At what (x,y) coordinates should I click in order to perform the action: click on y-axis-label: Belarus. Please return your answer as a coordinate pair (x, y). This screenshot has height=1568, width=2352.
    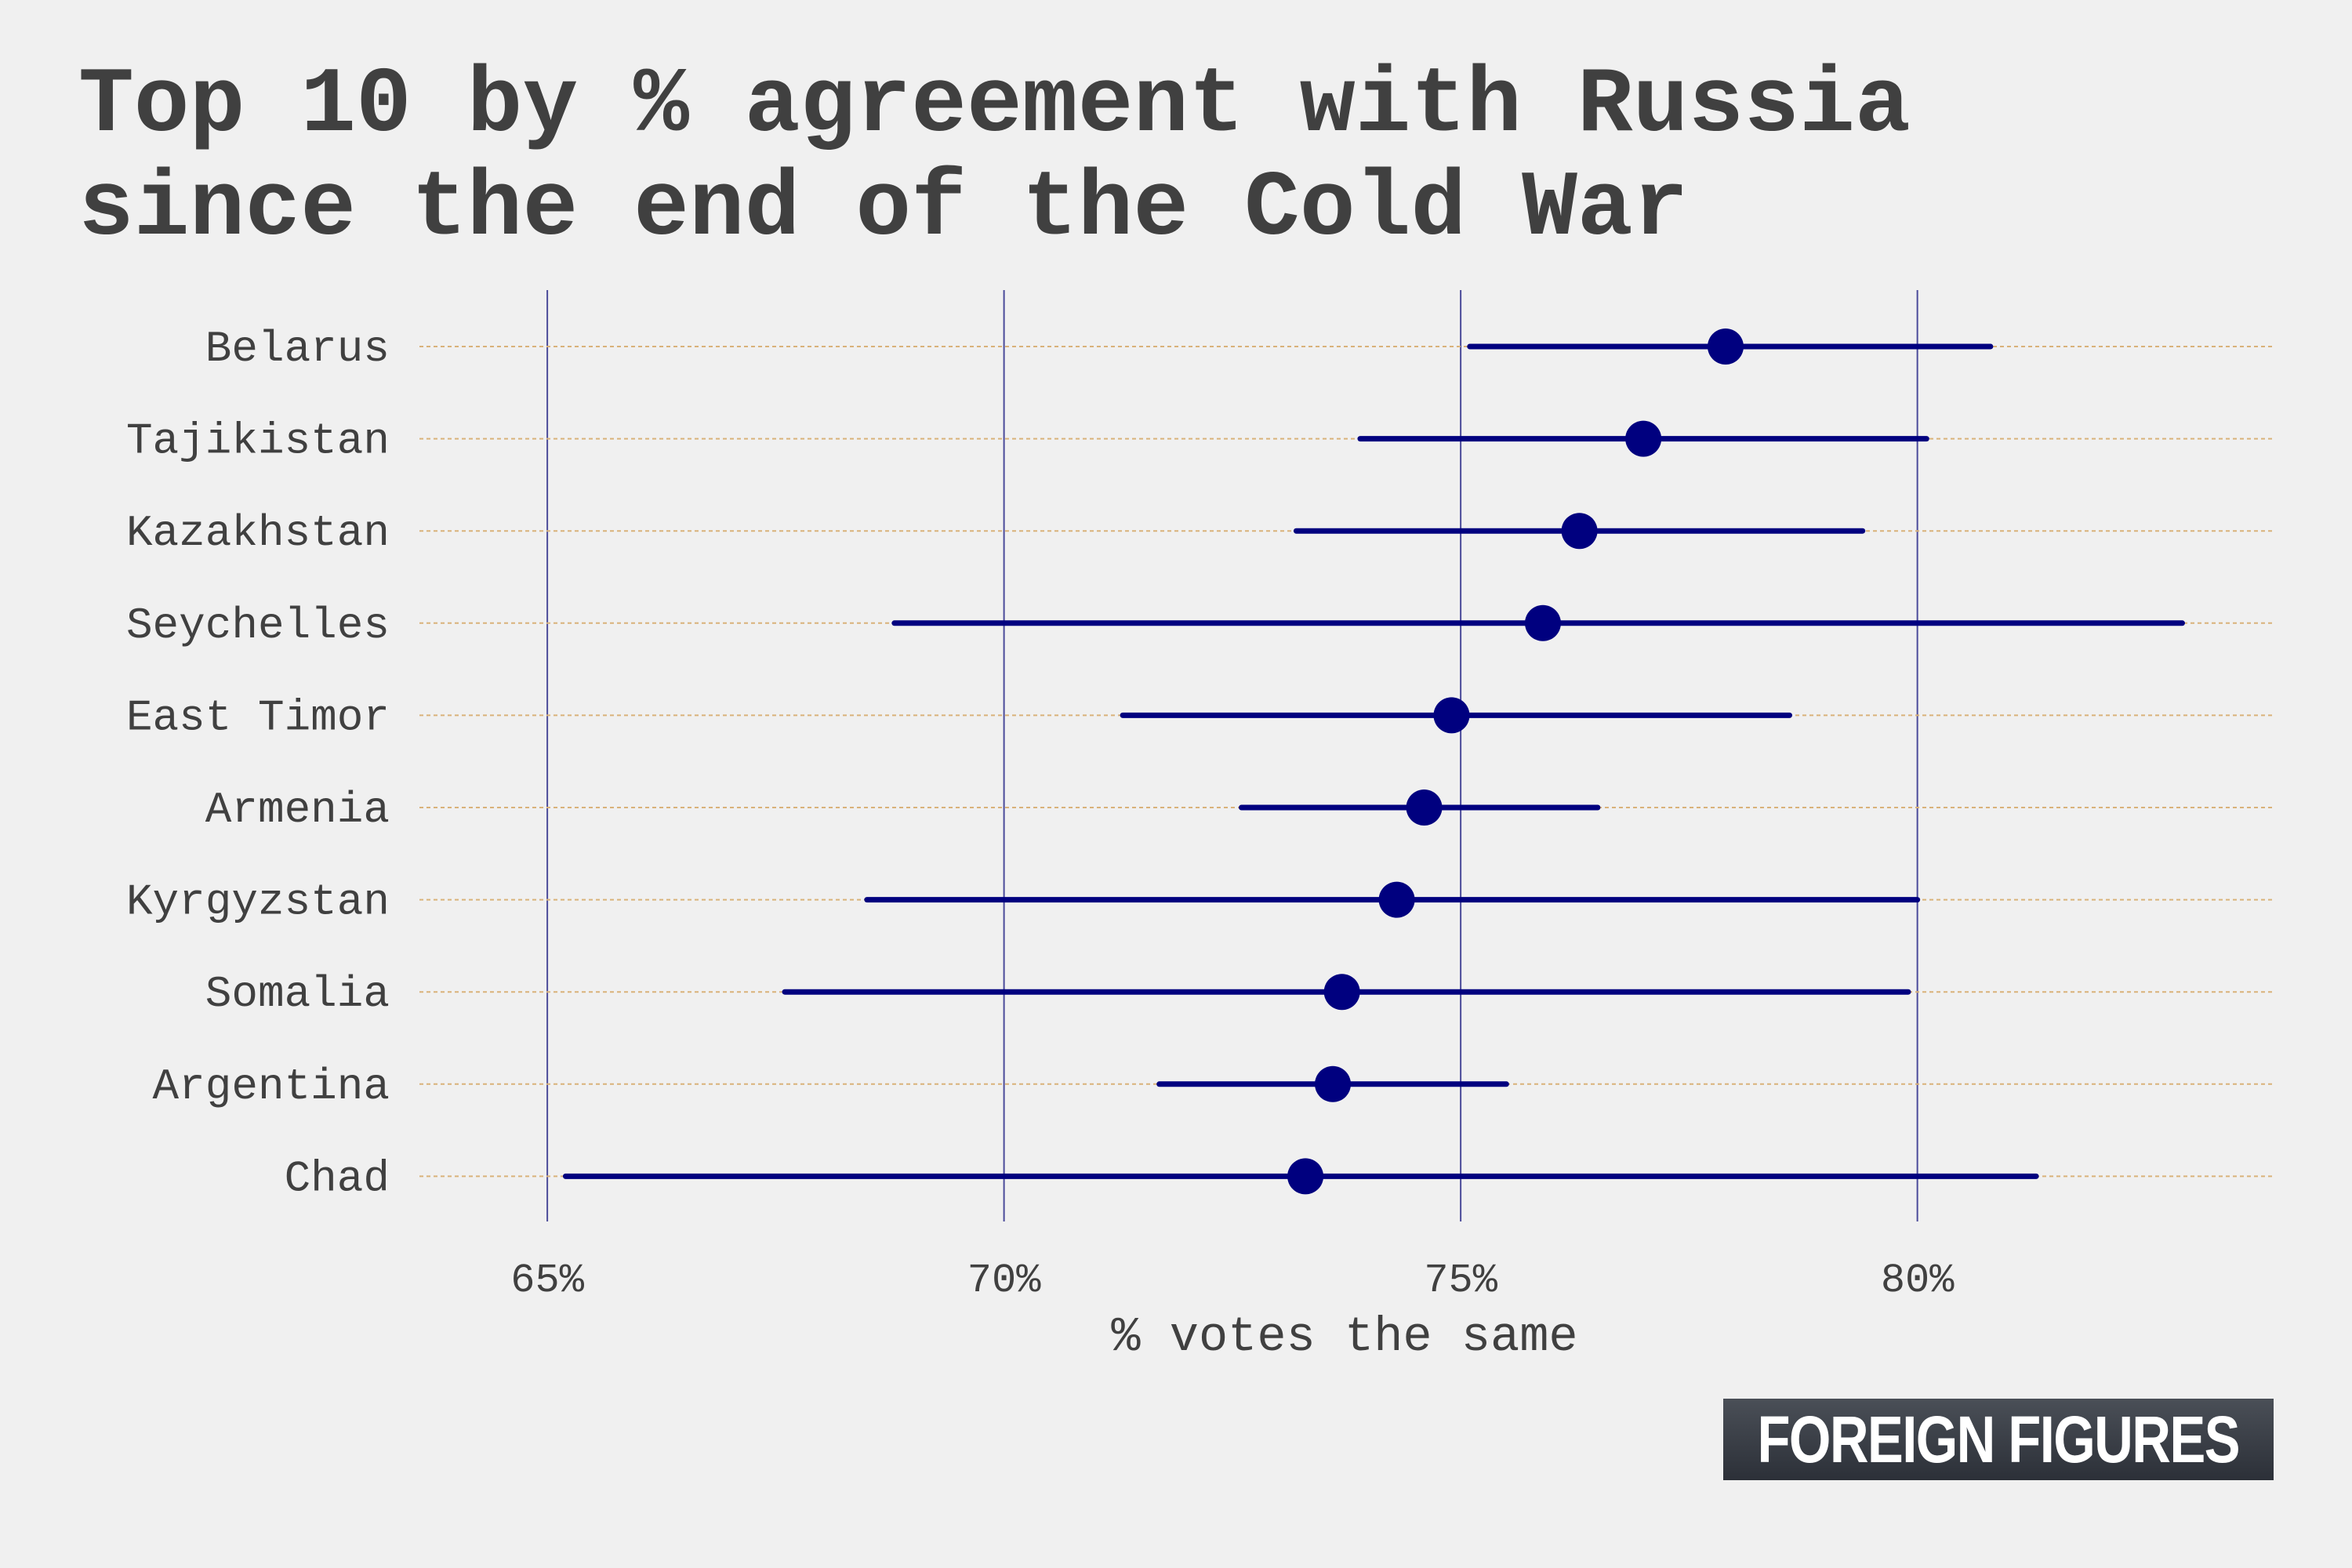
    Looking at the image, I should click on (297, 349).